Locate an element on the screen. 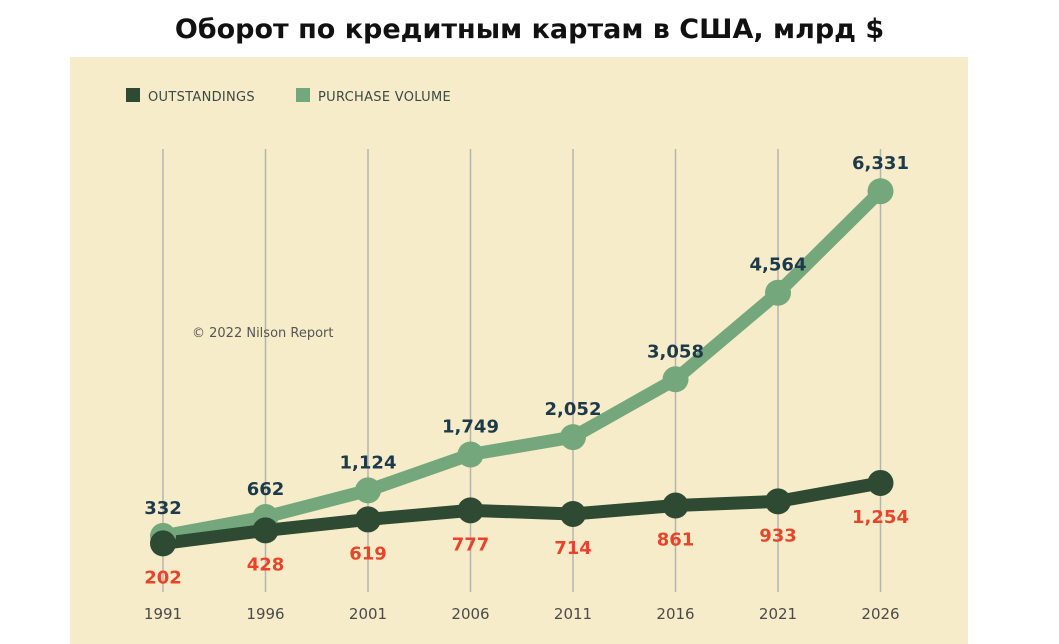  purchase-volume-point-2006 is located at coordinates (470, 454).